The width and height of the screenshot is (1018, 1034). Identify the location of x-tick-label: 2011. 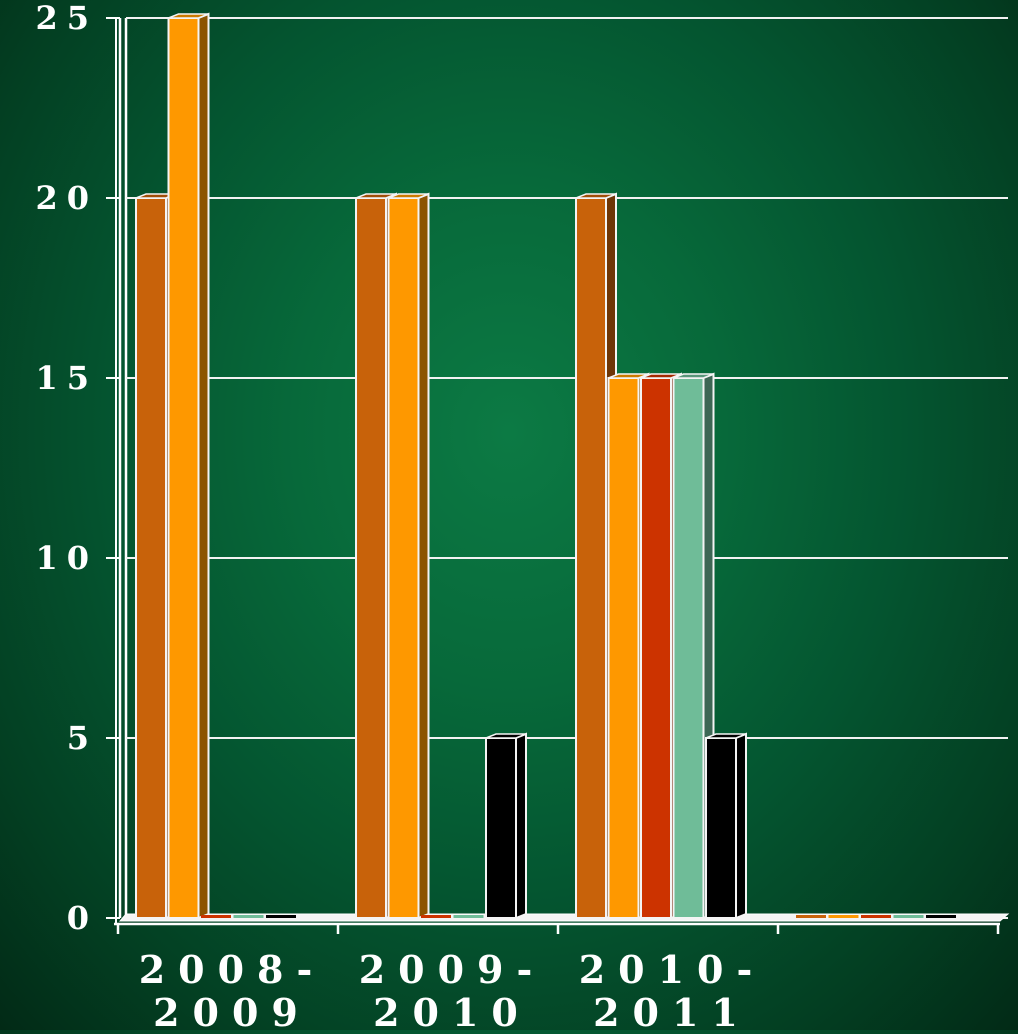
(672, 1010).